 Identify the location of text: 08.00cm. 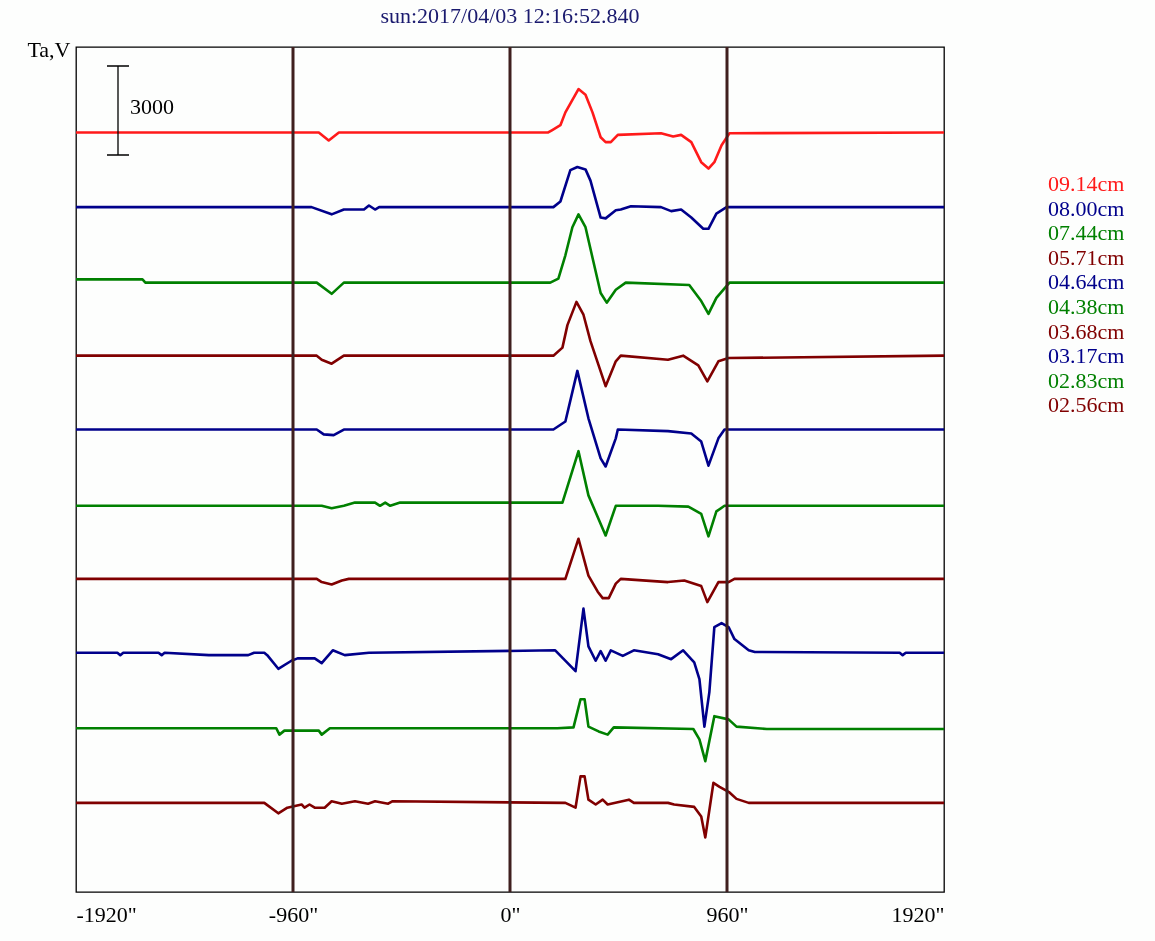
(1086, 208).